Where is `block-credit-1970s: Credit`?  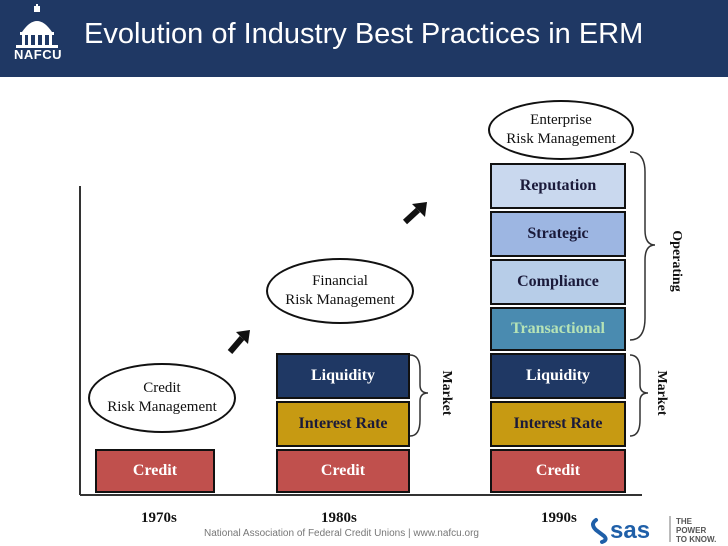
block-credit-1970s: Credit is located at coordinates (155, 471).